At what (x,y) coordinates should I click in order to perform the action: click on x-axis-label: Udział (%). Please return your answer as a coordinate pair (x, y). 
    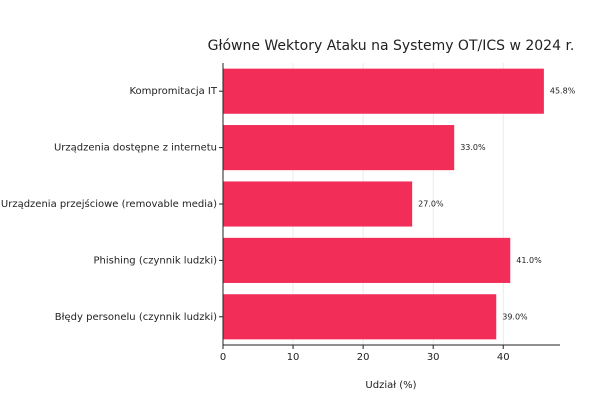
    Looking at the image, I should click on (390, 385).